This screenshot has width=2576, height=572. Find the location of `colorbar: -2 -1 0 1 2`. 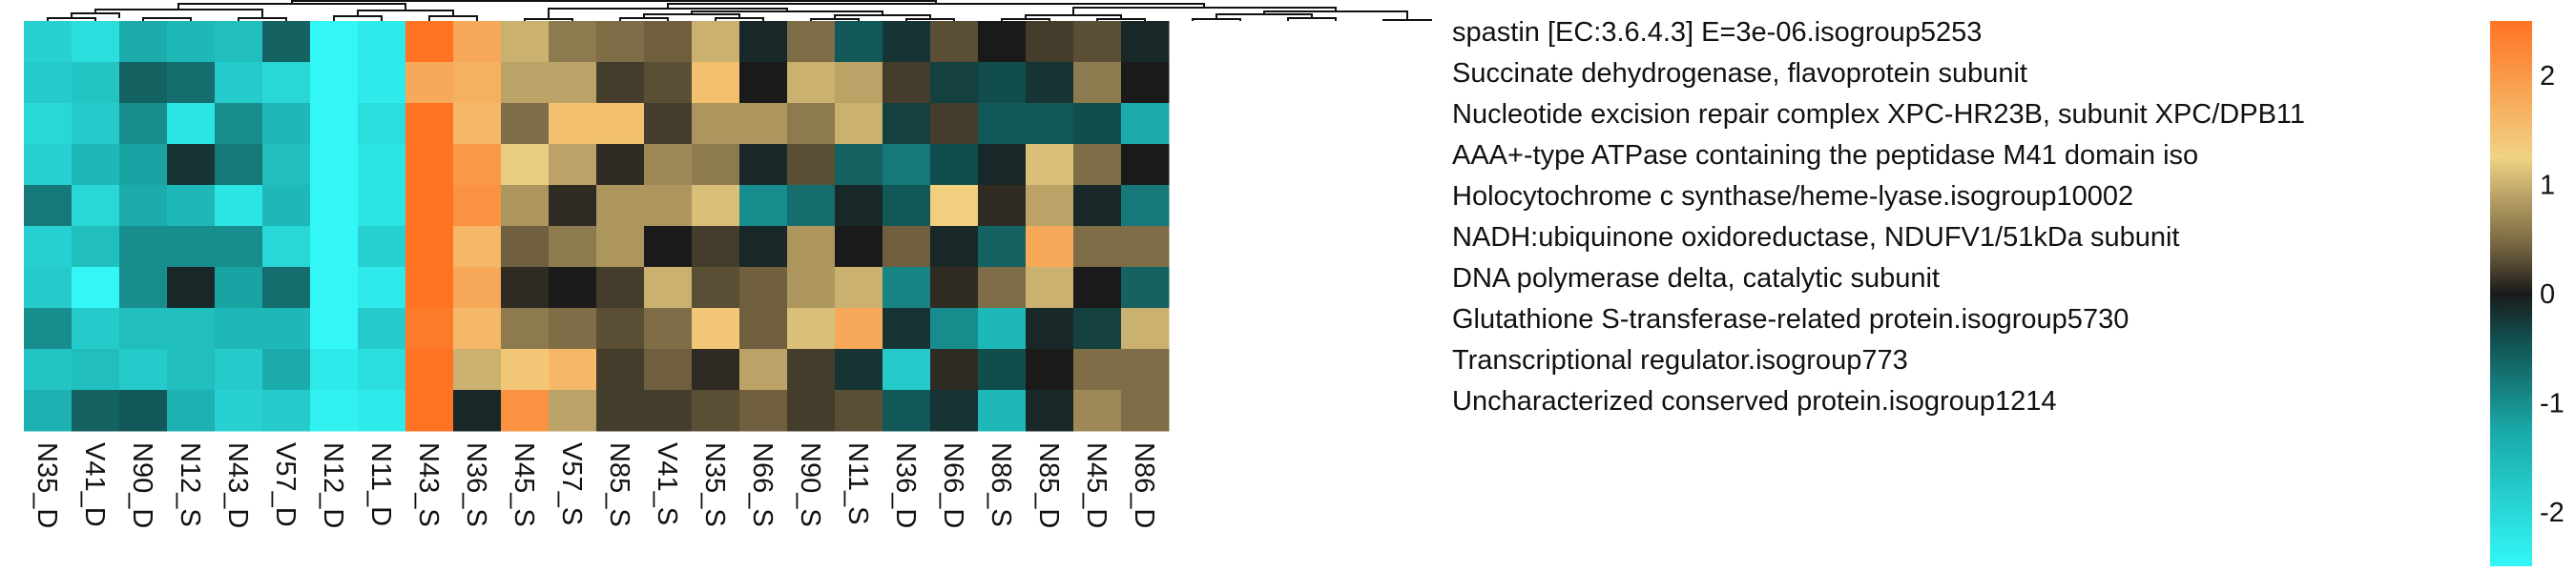

colorbar: -2 -1 0 1 2 is located at coordinates (2527, 293).